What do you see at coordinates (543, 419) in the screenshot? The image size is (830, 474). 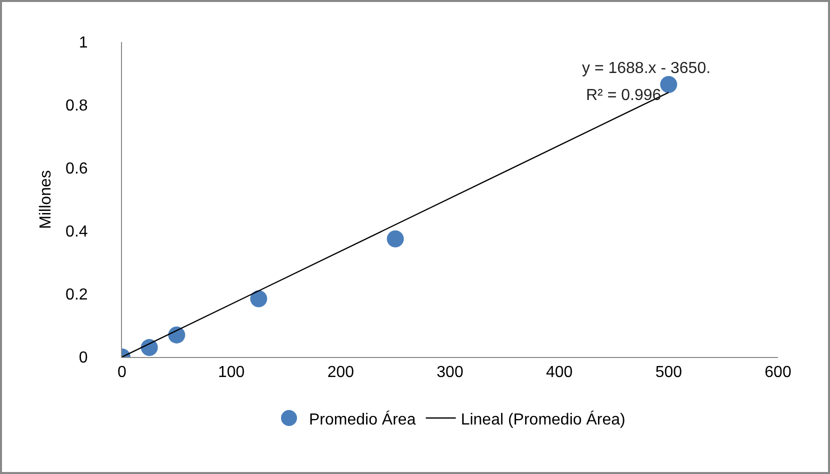 I see `legend-label: Lineal (Promedio Área)` at bounding box center [543, 419].